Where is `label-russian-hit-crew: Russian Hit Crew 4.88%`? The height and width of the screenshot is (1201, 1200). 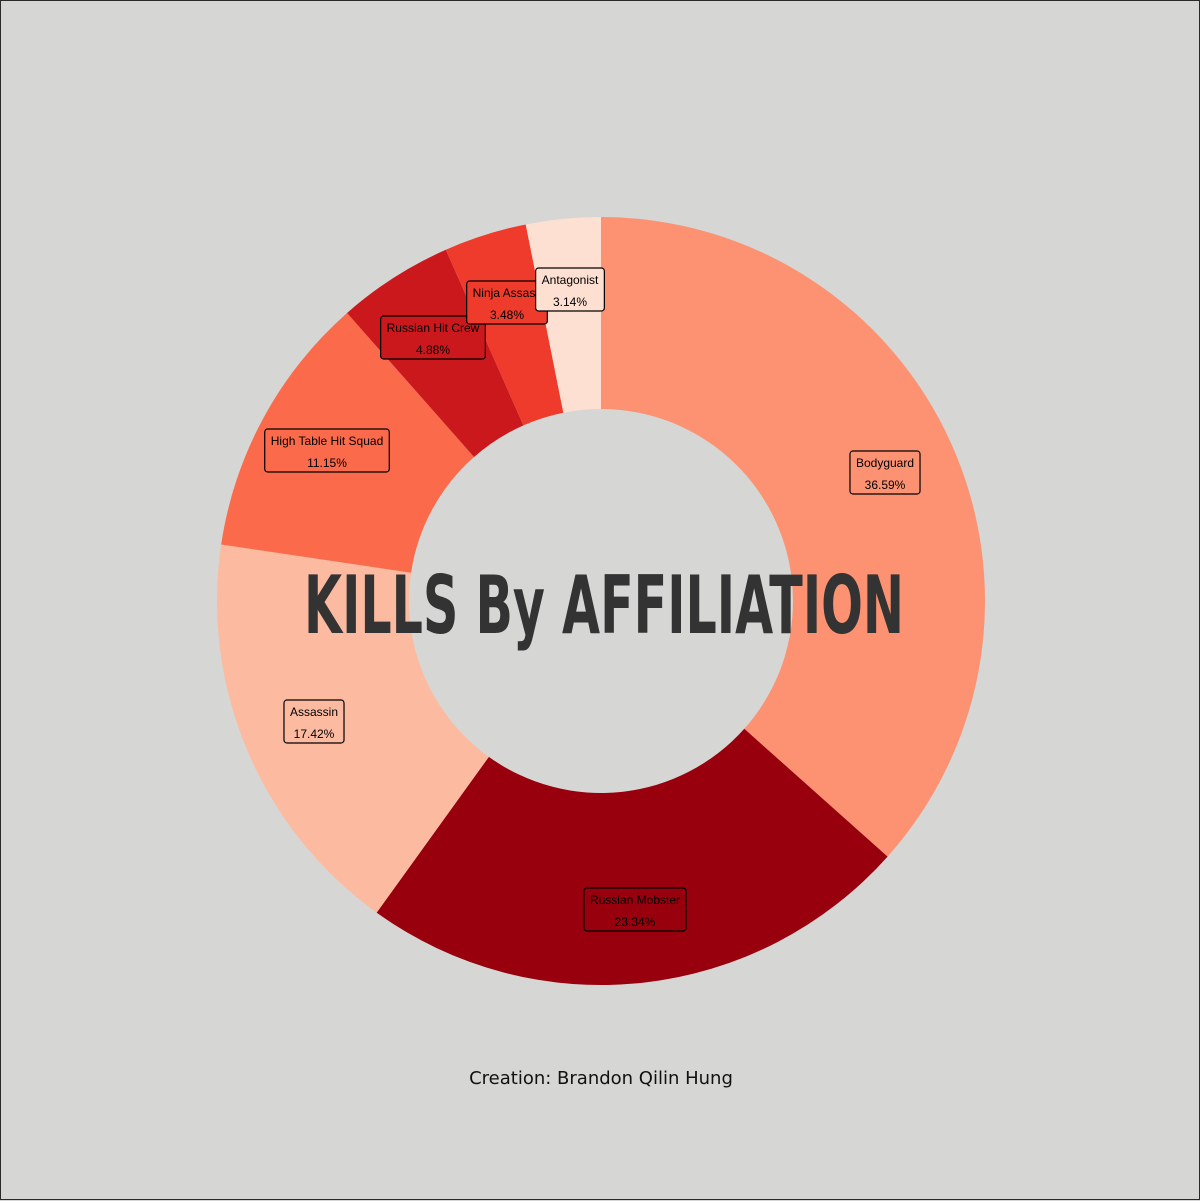 label-russian-hit-crew: Russian Hit Crew 4.88% is located at coordinates (433, 337).